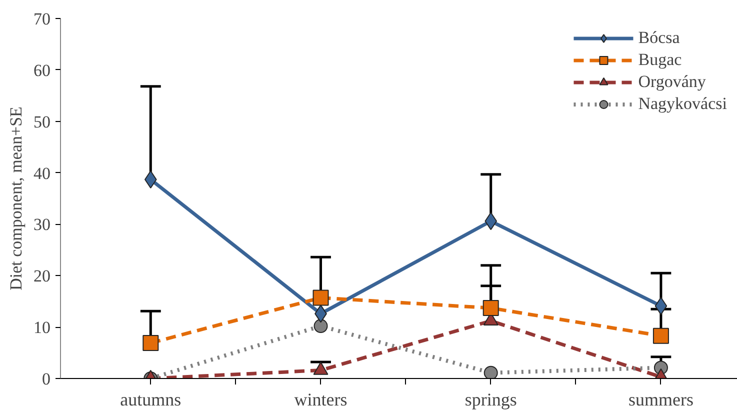 This screenshot has width=737, height=418. What do you see at coordinates (321, 400) in the screenshot?
I see `x-tick-label: winters` at bounding box center [321, 400].